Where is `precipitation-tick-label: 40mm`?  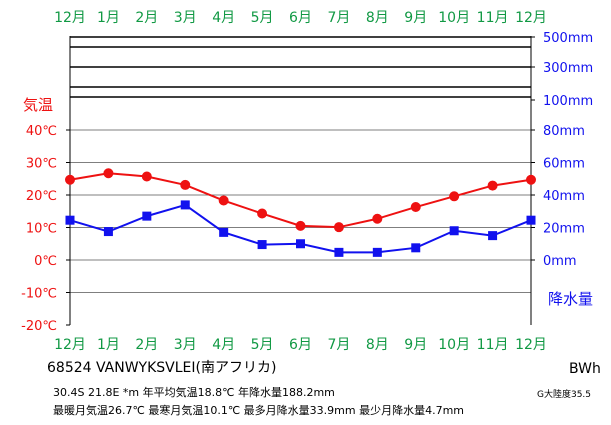 precipitation-tick-label: 40mm is located at coordinates (564, 196).